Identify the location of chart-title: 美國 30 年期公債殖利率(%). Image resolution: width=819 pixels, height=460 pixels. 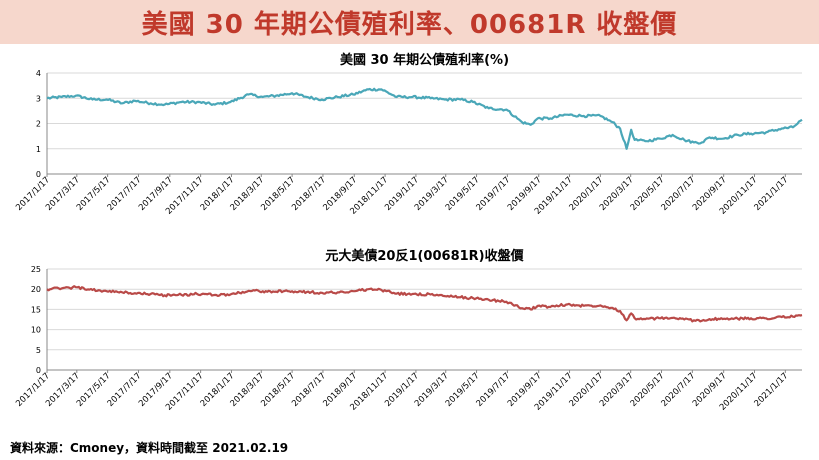
(424, 60).